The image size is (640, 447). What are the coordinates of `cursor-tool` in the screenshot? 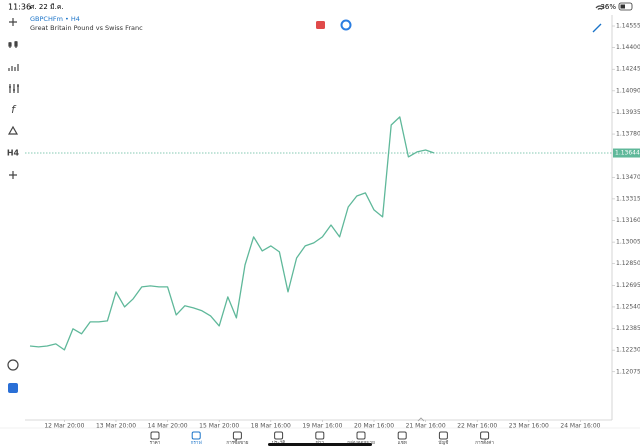 It's located at (13, 175).